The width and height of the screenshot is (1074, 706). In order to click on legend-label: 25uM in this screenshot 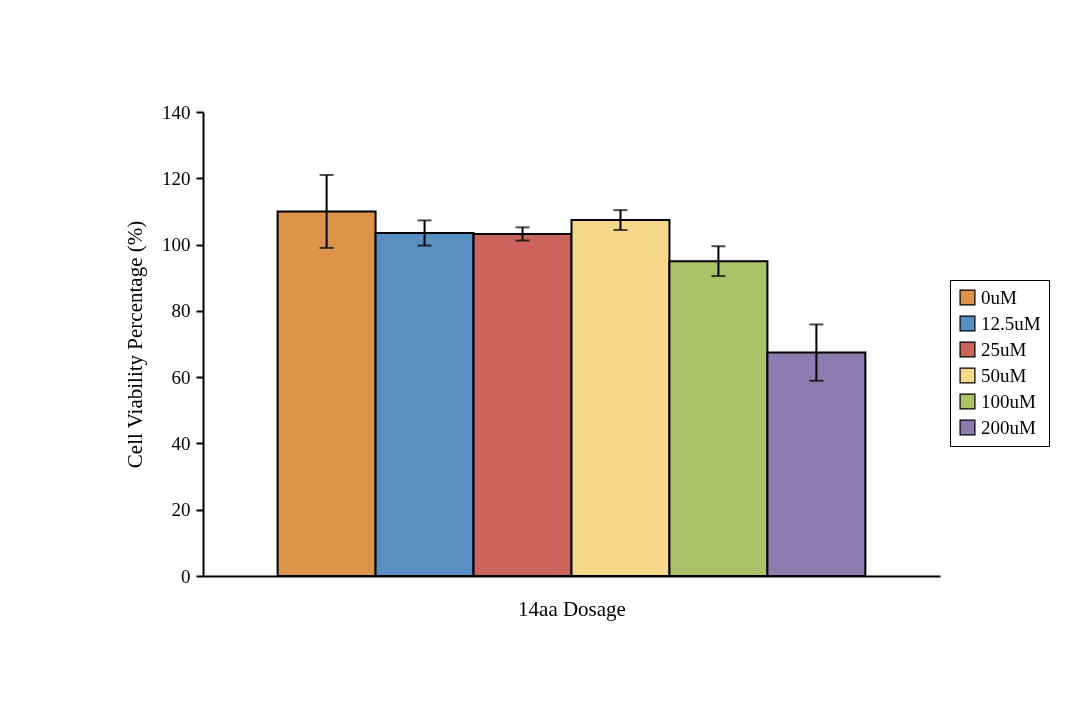, I will do `click(1004, 349)`.